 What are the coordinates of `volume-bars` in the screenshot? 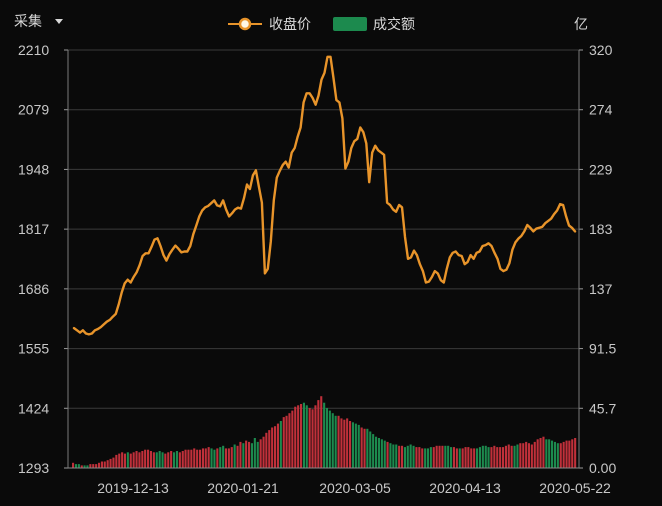 It's located at (324, 432).